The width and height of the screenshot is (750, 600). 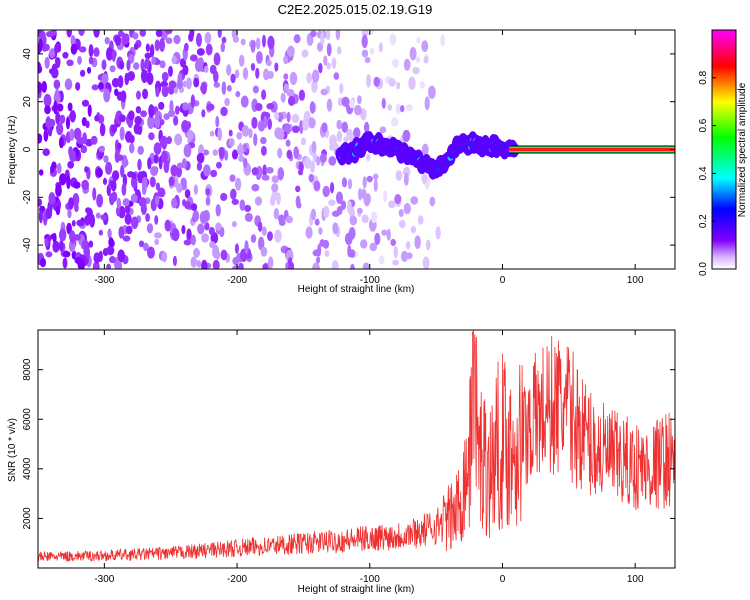 I want to click on colorbar-tick-label: 0.4, so click(x=703, y=173).